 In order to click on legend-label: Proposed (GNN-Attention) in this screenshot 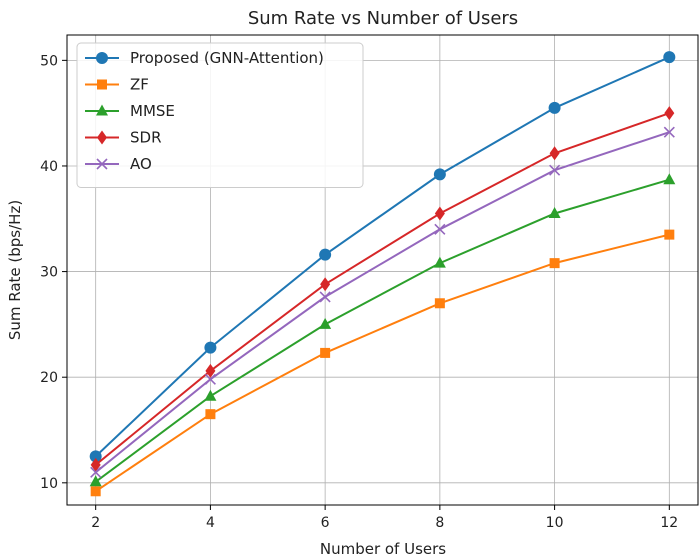, I will do `click(227, 58)`.